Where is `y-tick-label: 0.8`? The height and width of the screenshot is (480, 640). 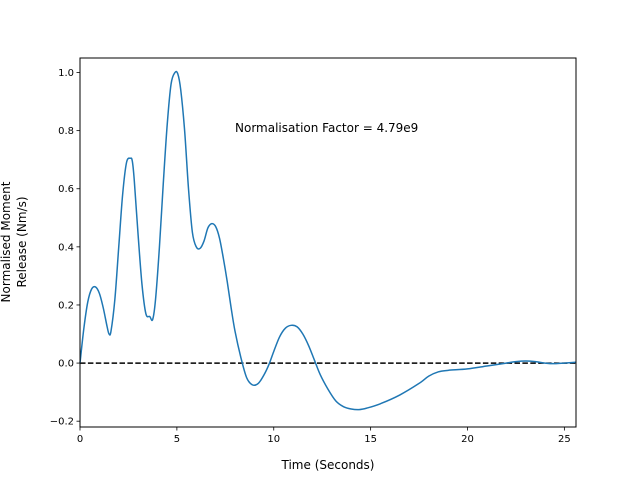
y-tick-label: 0.8 is located at coordinates (66, 131).